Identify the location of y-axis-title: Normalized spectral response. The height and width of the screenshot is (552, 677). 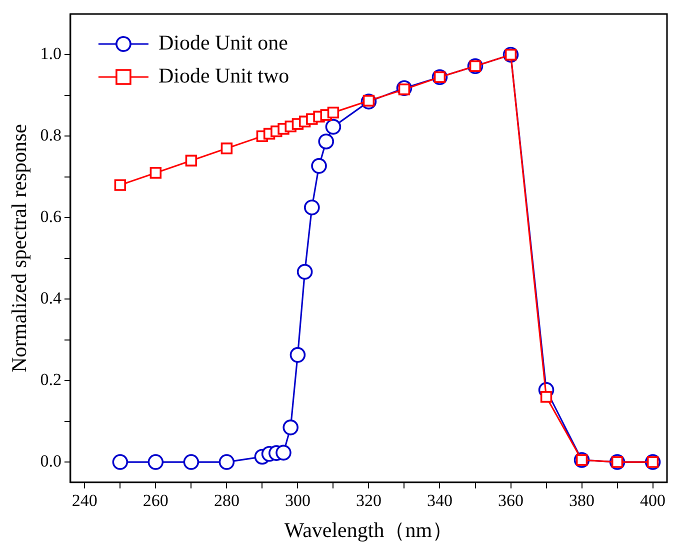
(19, 248).